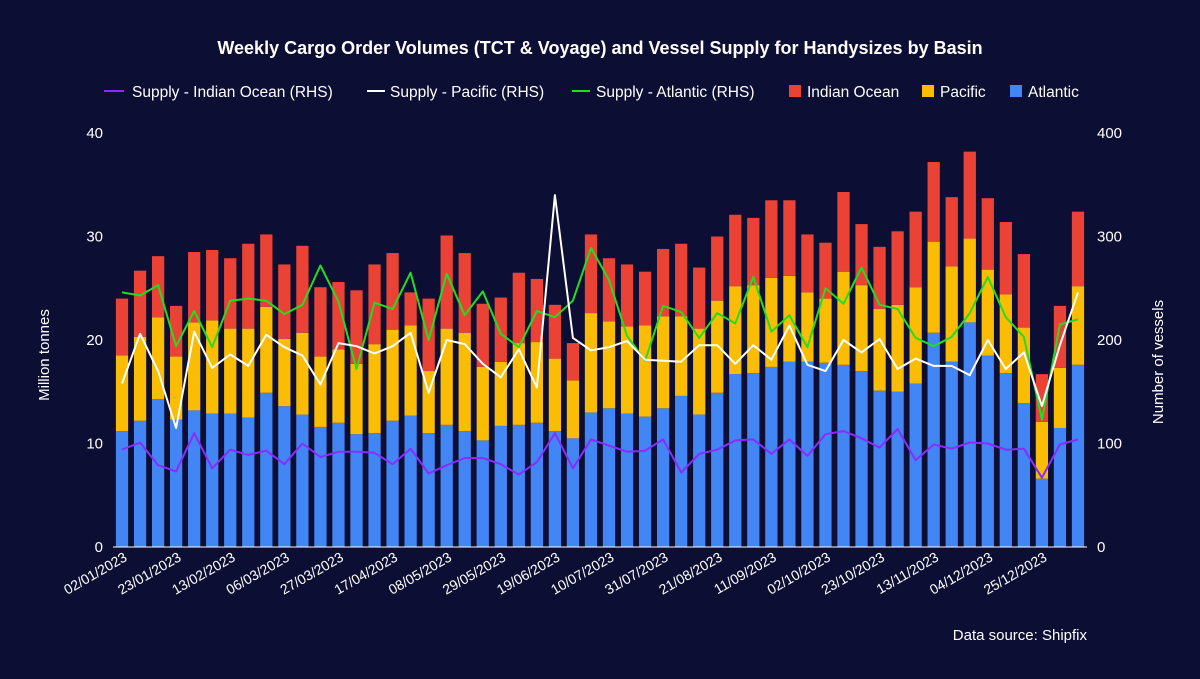 The image size is (1200, 679). I want to click on legend-label-1: Supply - Pacific (RHS), so click(467, 92).